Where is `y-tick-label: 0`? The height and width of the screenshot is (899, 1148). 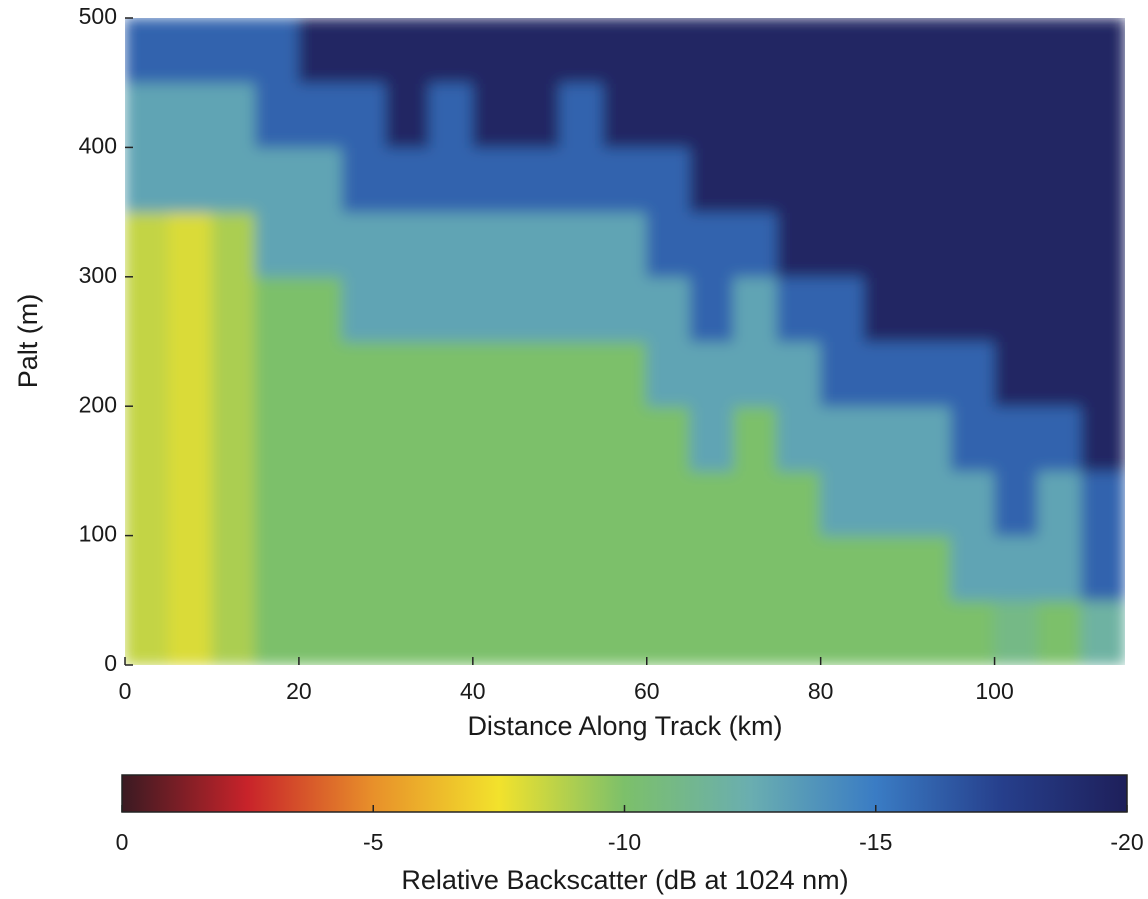 y-tick-label: 0 is located at coordinates (110, 663).